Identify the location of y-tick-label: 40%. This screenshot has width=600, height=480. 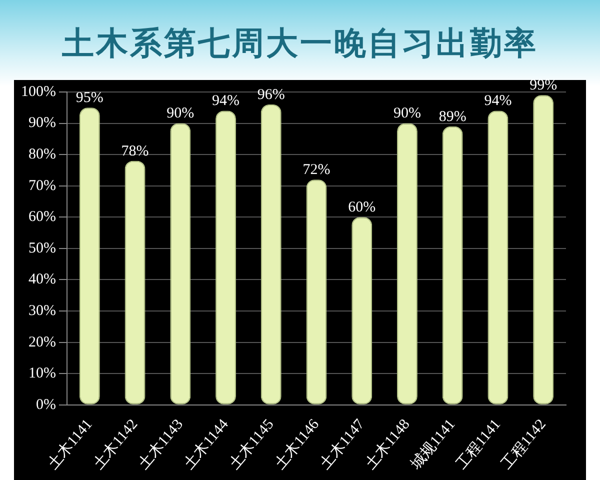
(42, 280).